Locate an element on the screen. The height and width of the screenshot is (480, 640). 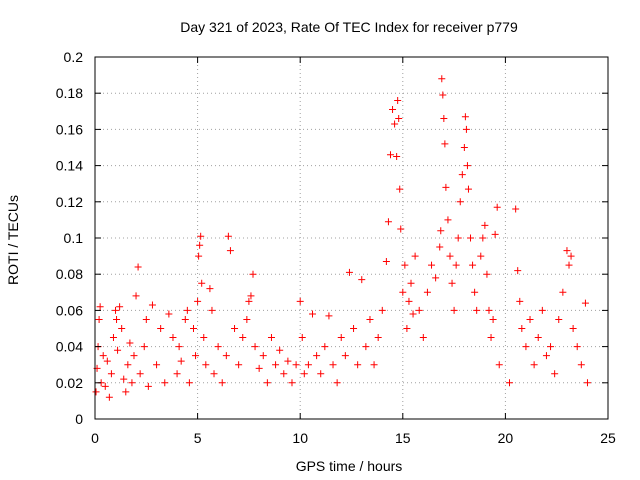
x-tick-label: 25 is located at coordinates (608, 438).